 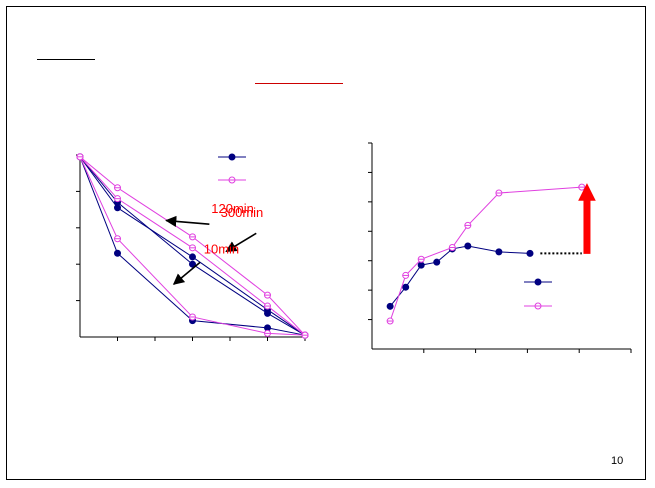 What do you see at coordinates (221, 248) in the screenshot?
I see `chart1-annotation: 10min` at bounding box center [221, 248].